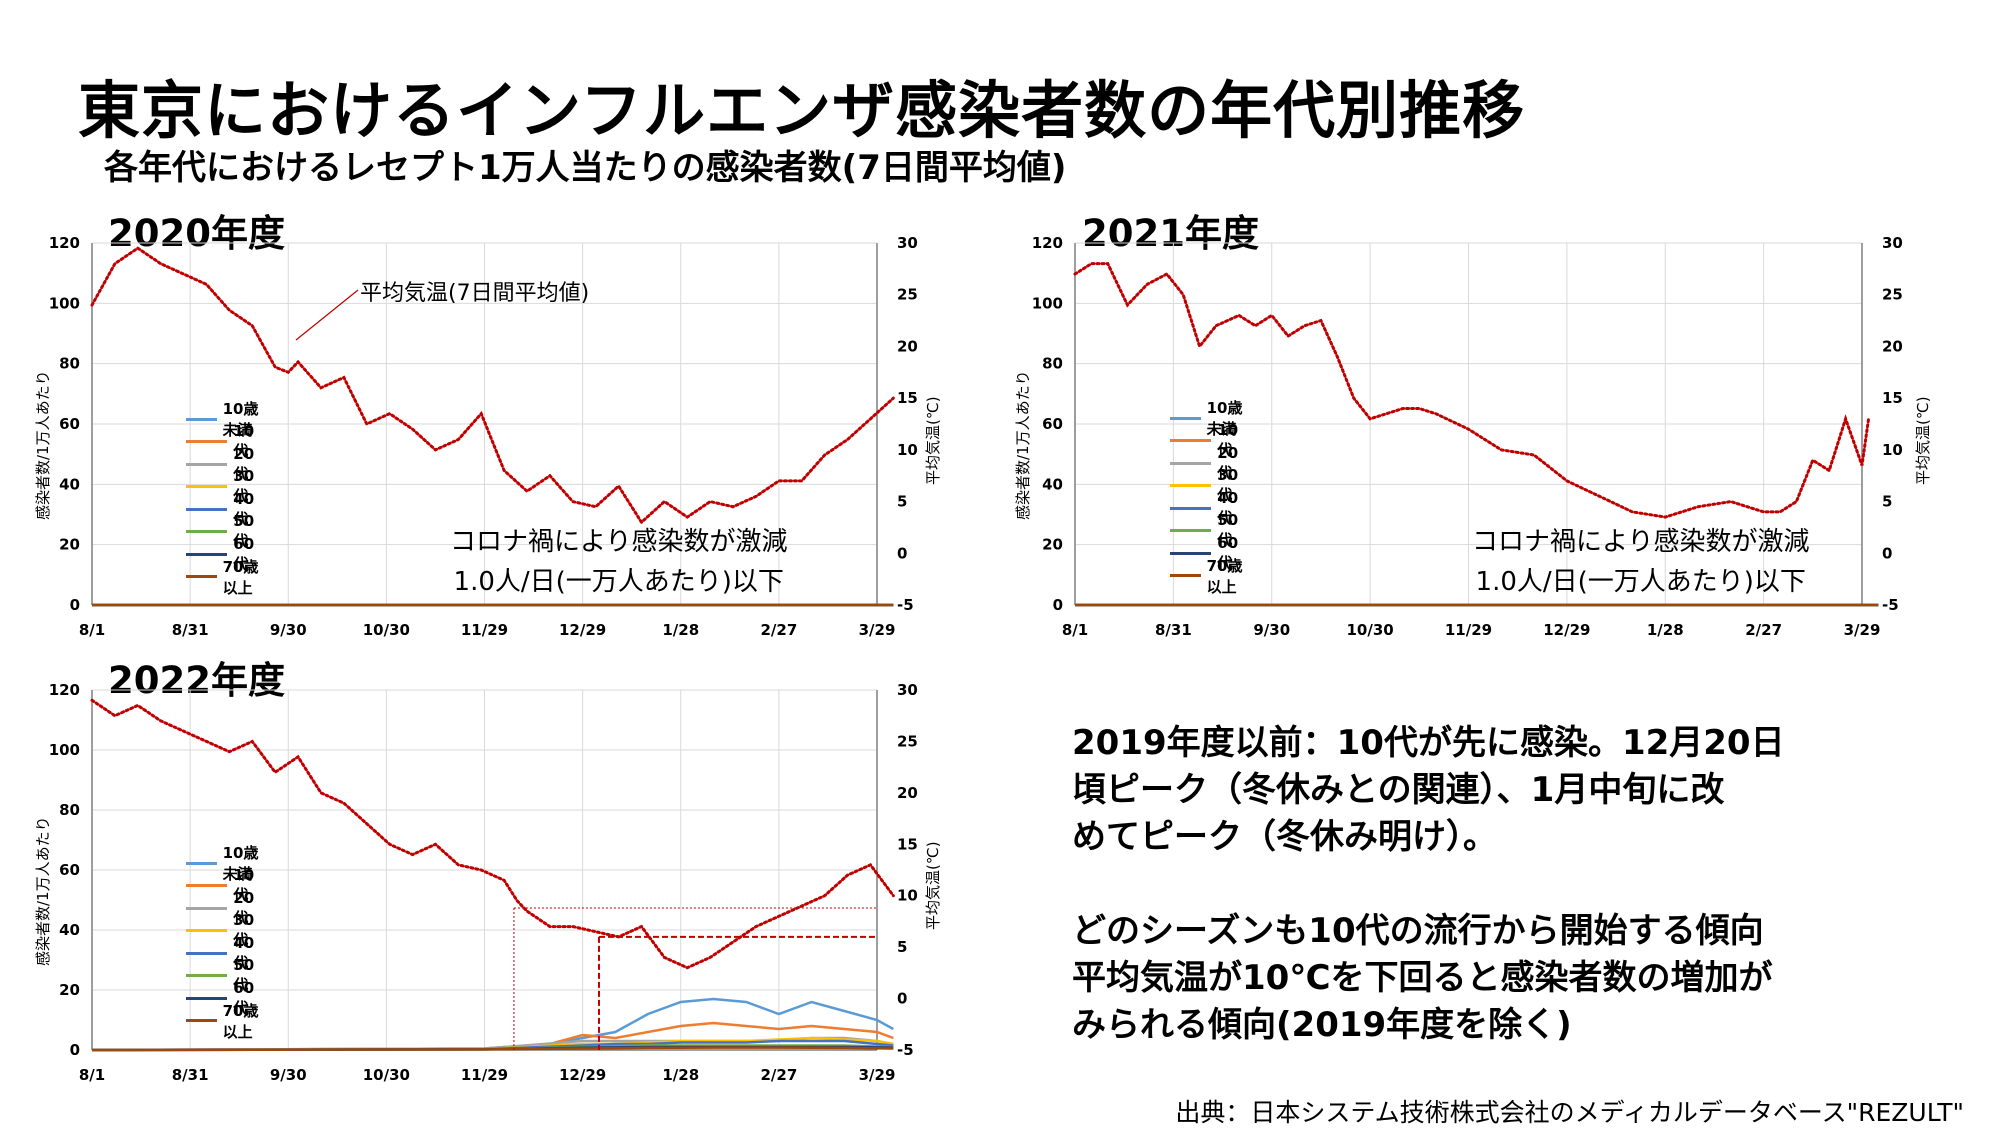  Describe the element at coordinates (475, 293) in the screenshot. I see `temperature-callout: 平均気温(7日間平均値)` at that location.